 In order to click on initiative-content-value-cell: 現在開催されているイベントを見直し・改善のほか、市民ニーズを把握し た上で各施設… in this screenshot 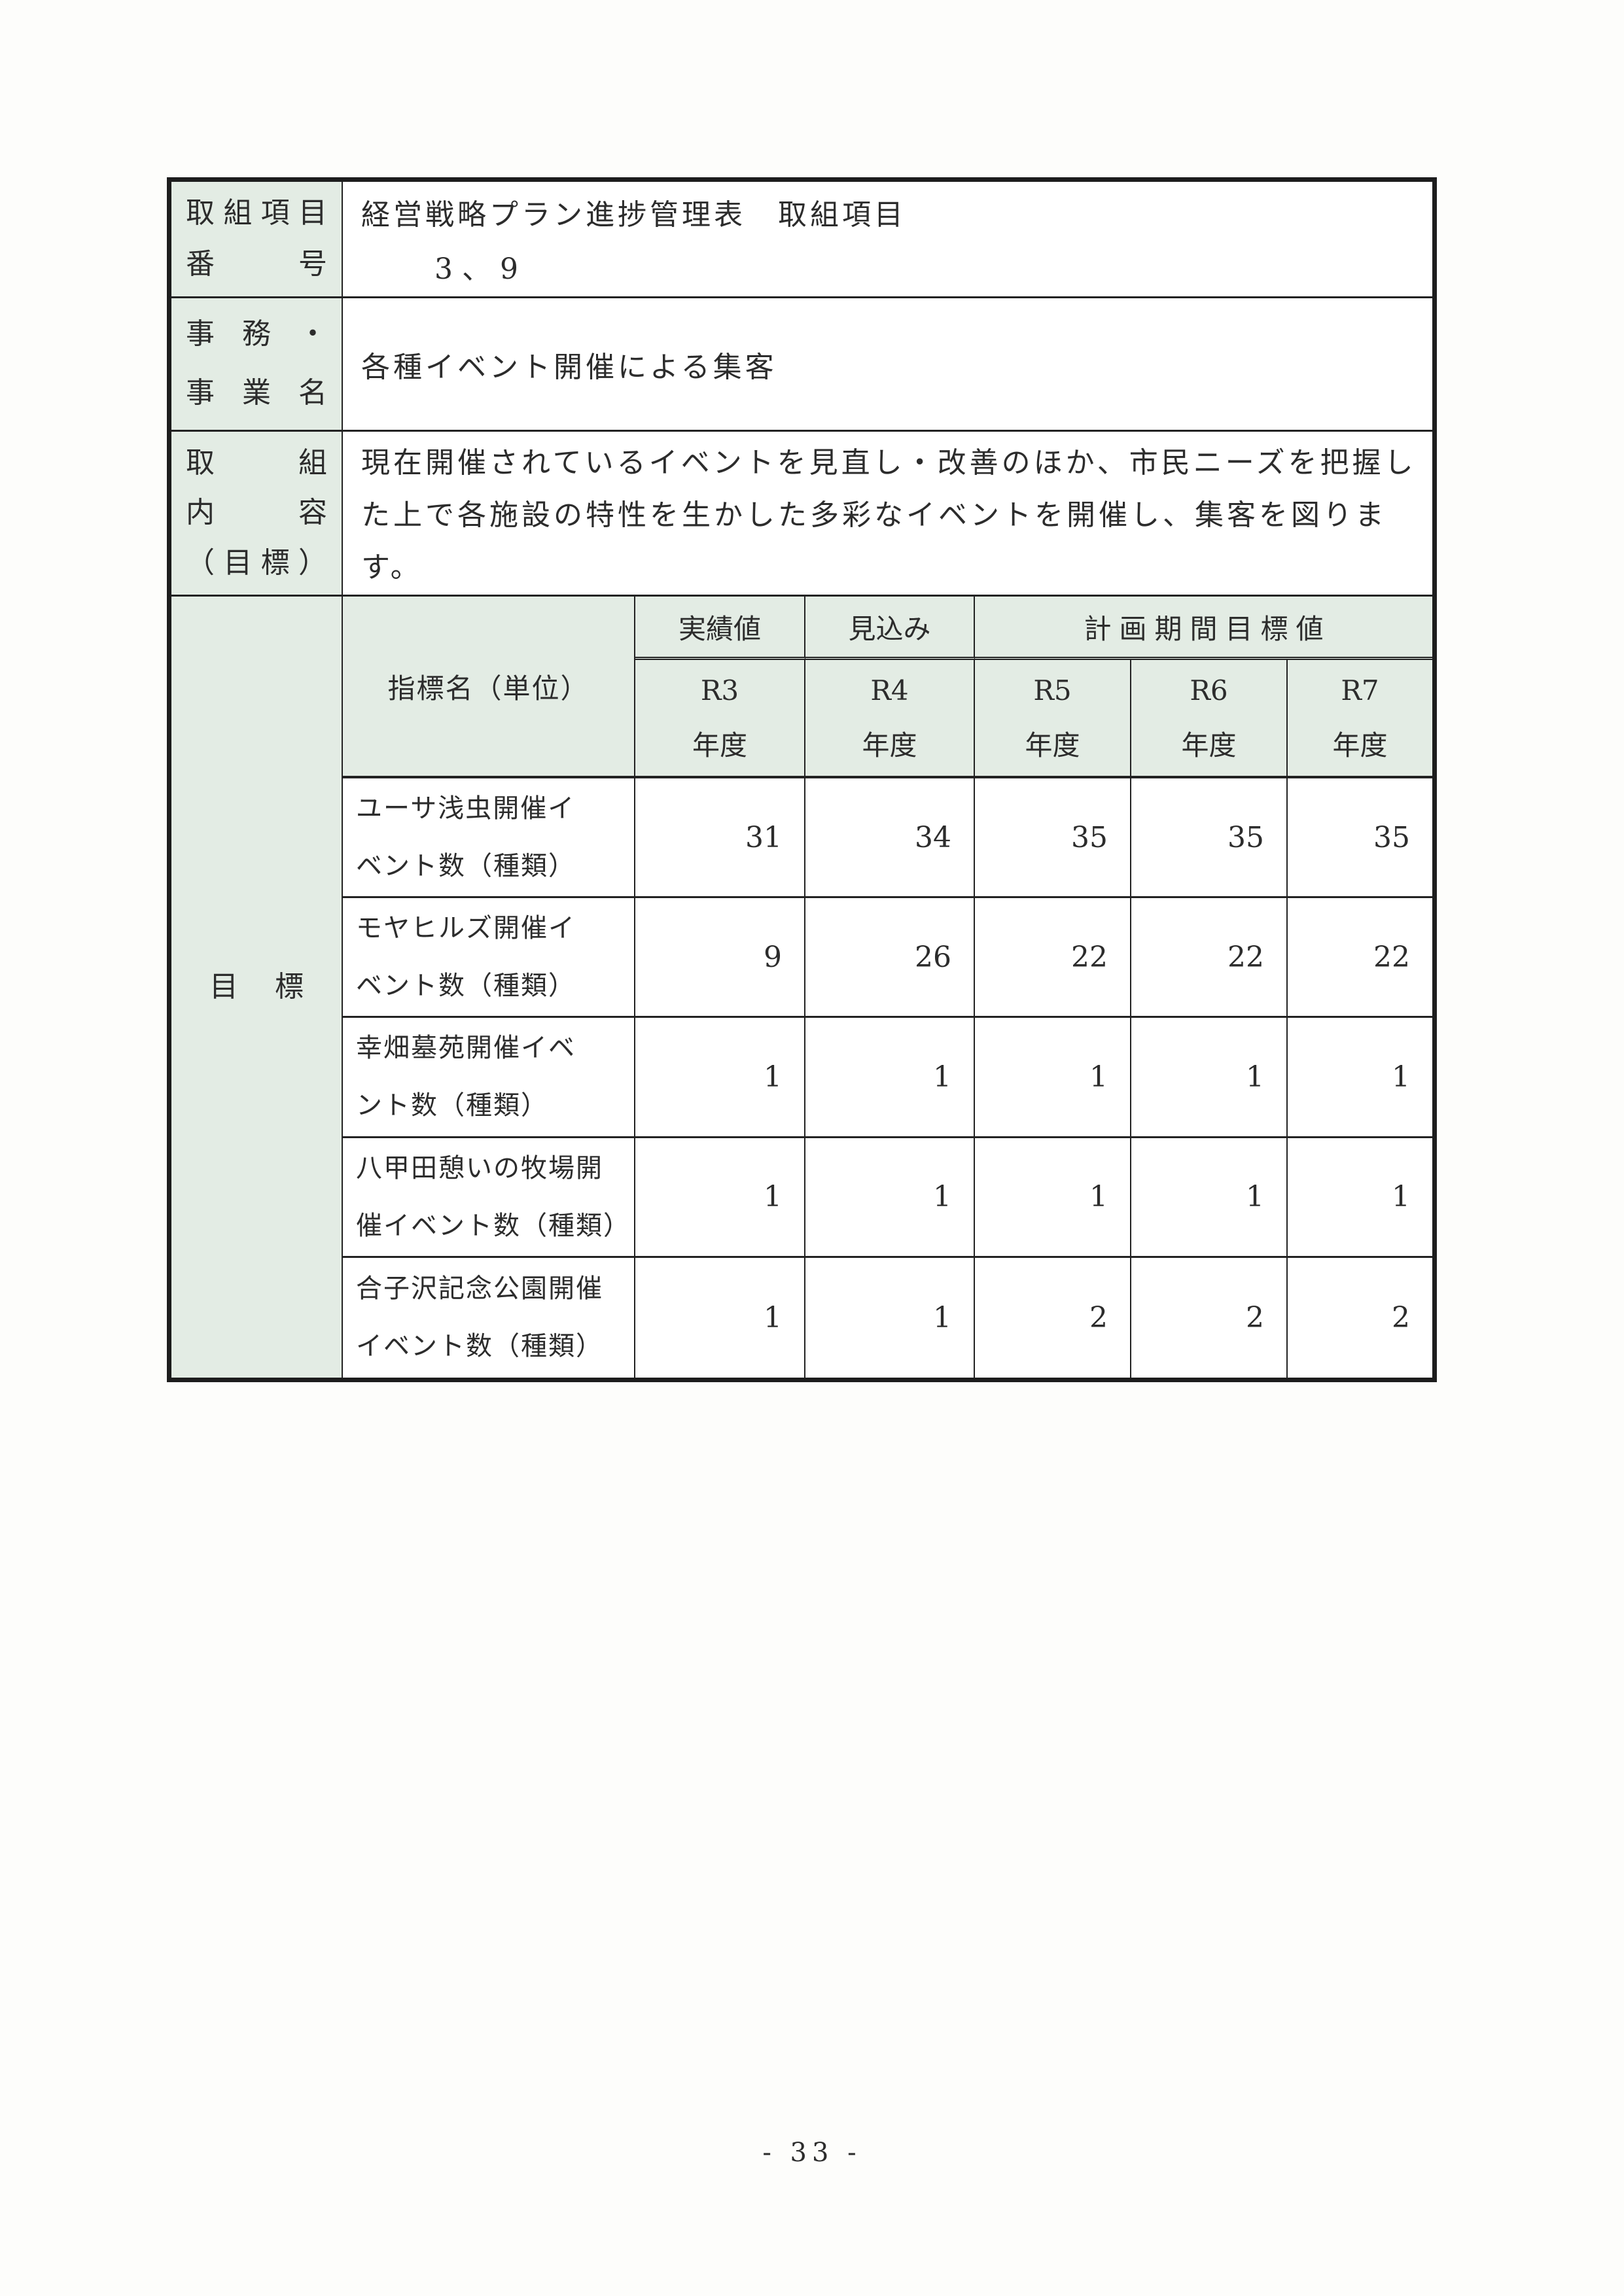, I will do `click(889, 515)`.